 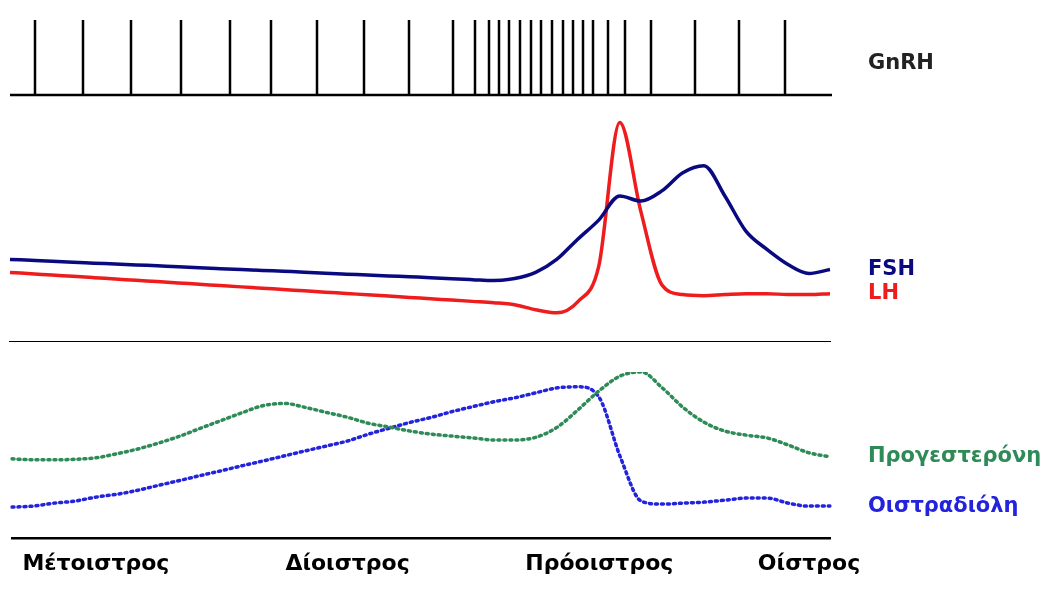 I want to click on series-label: FSH, so click(x=892, y=267).